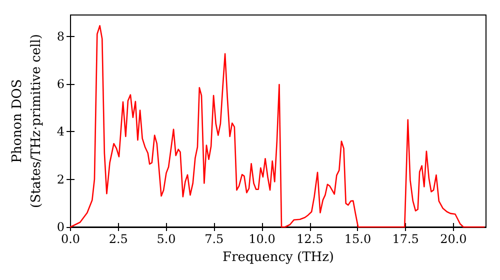  I want to click on y-tick-label: 4, so click(60, 131).